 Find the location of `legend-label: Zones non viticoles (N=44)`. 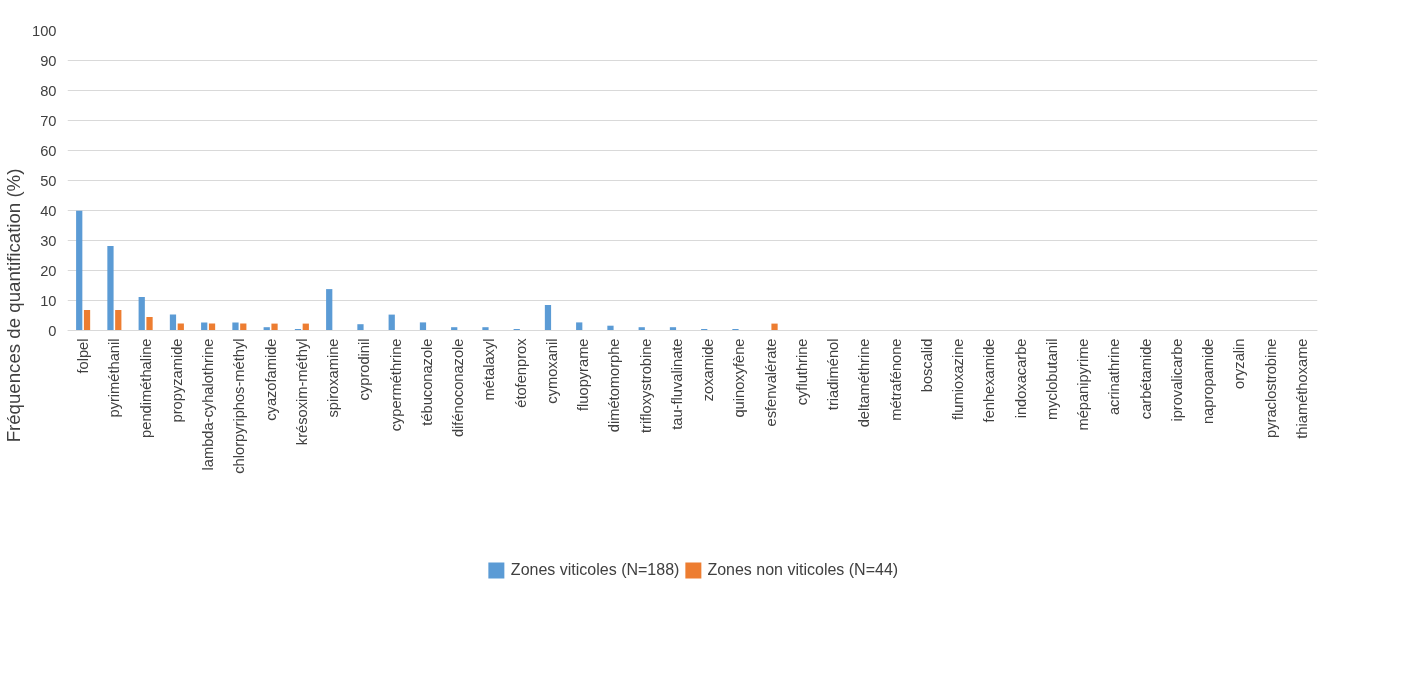

legend-label: Zones non viticoles (N=44) is located at coordinates (803, 570).